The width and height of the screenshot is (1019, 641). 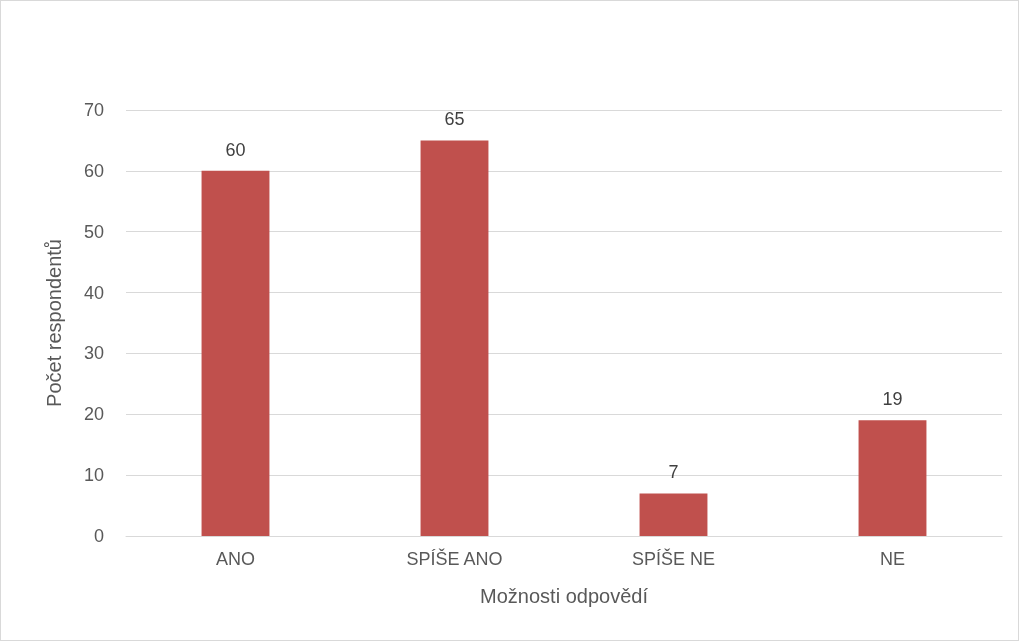 What do you see at coordinates (673, 472) in the screenshot?
I see `data-label: 7` at bounding box center [673, 472].